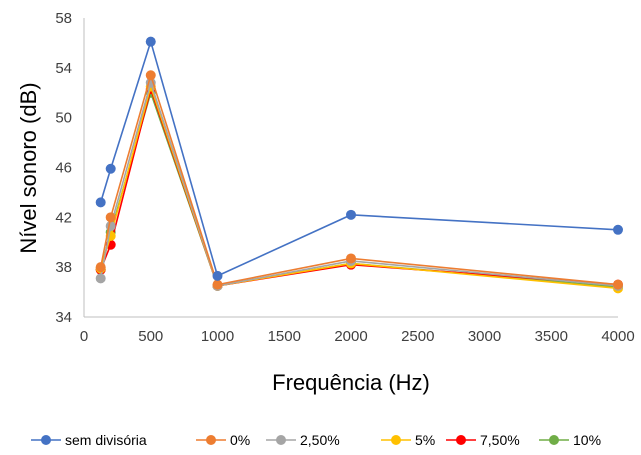  What do you see at coordinates (484, 336) in the screenshot?
I see `x-tick-label: 3000` at bounding box center [484, 336].